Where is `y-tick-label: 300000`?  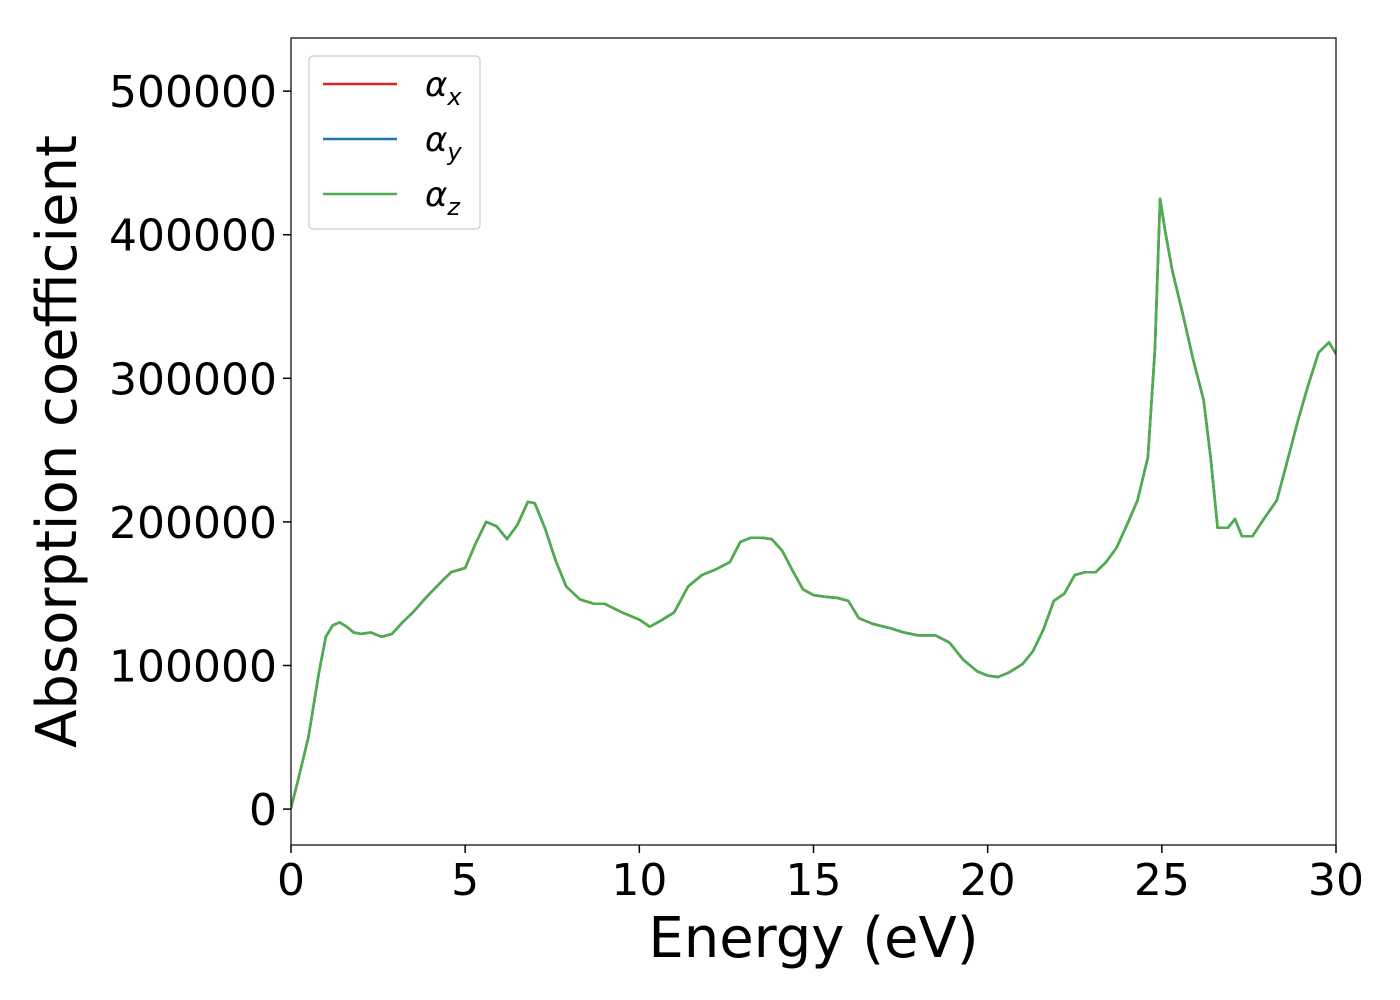
y-tick-label: 300000 is located at coordinates (193, 379).